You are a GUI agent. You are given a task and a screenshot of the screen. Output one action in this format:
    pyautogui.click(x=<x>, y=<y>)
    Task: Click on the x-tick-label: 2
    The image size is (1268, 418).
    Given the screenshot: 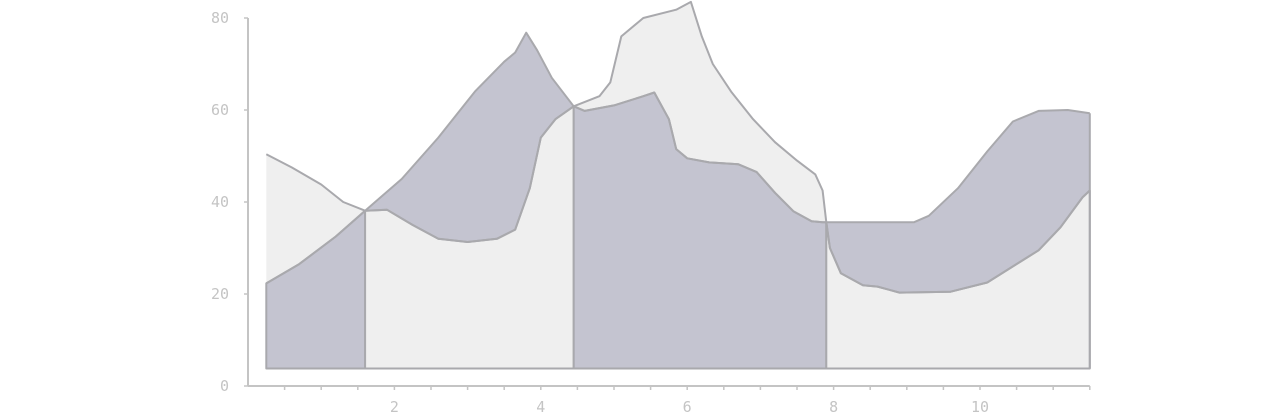 What is the action you would take?
    pyautogui.click(x=394, y=407)
    